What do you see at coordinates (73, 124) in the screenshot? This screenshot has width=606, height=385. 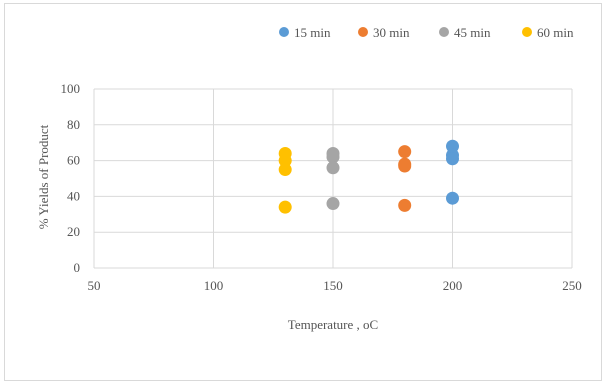 I see `y-tick-label: 80` at bounding box center [73, 124].